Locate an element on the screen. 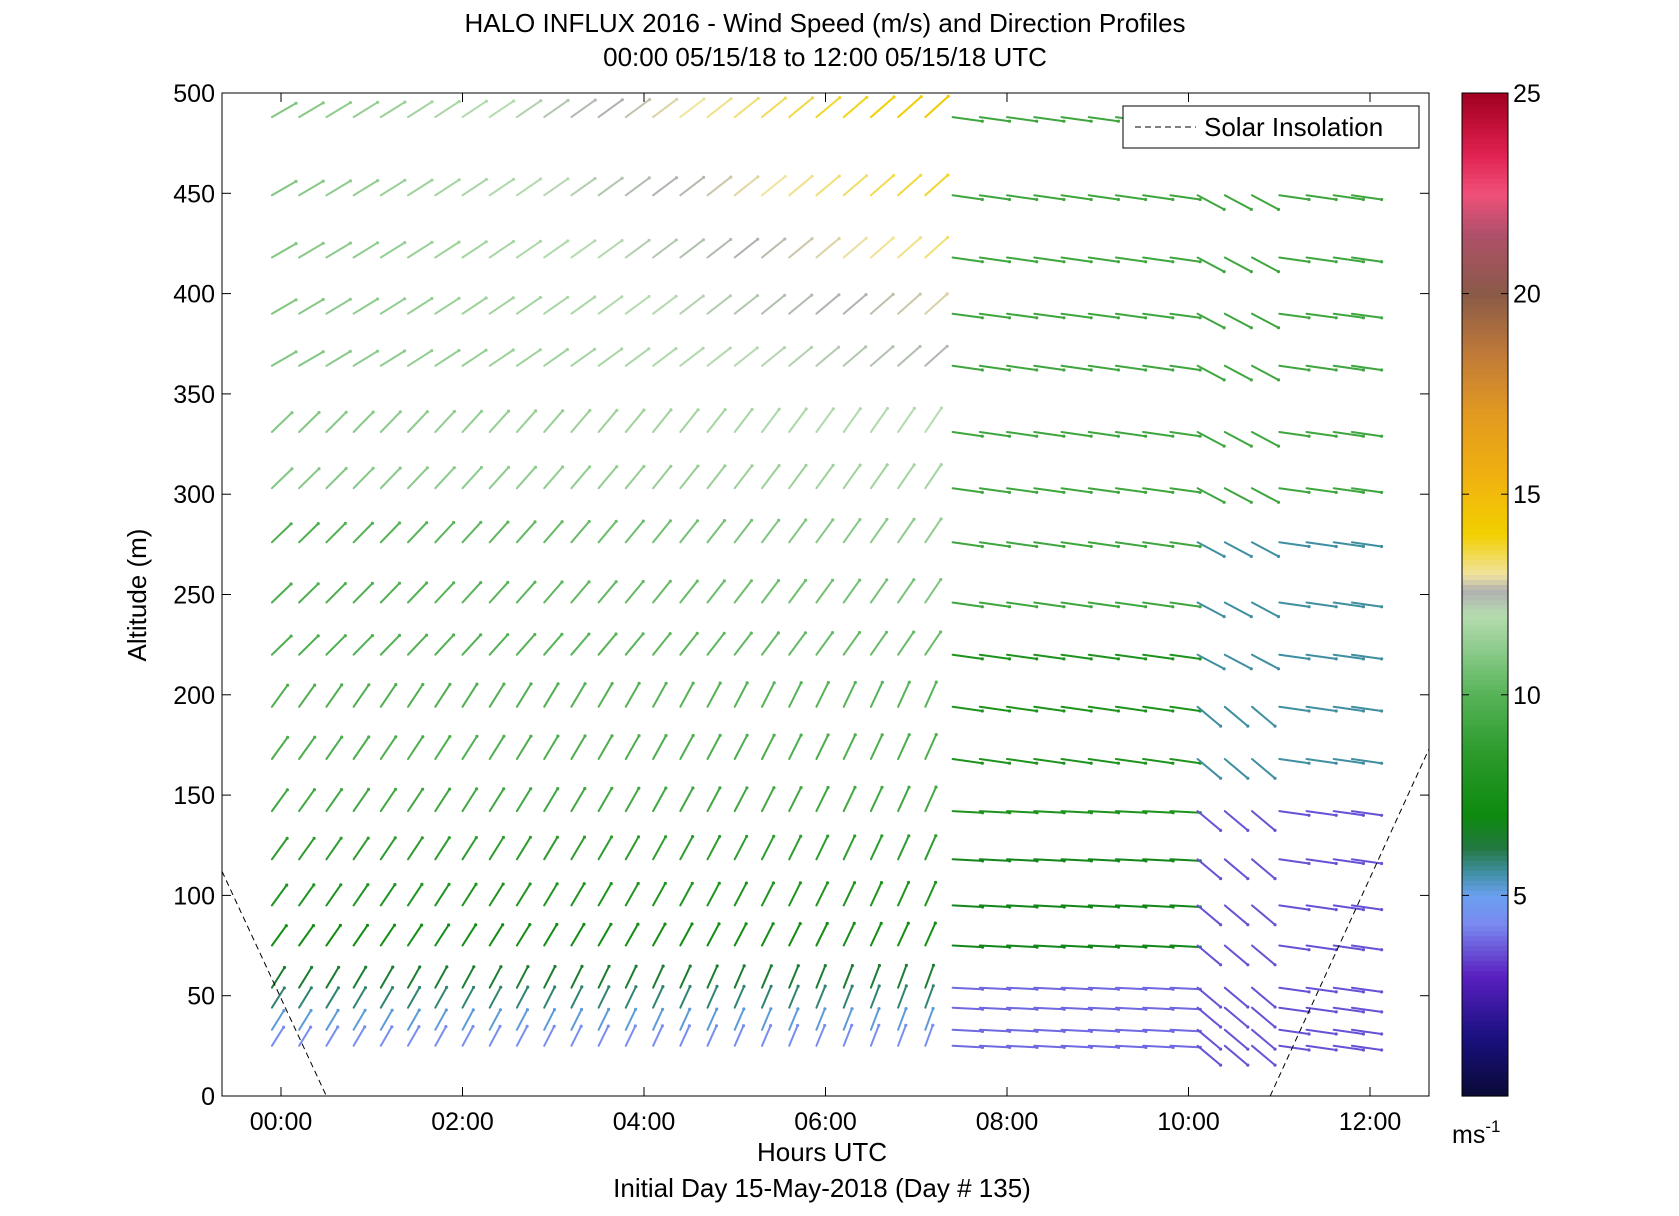  y-tick-label: 300 is located at coordinates (194, 495).